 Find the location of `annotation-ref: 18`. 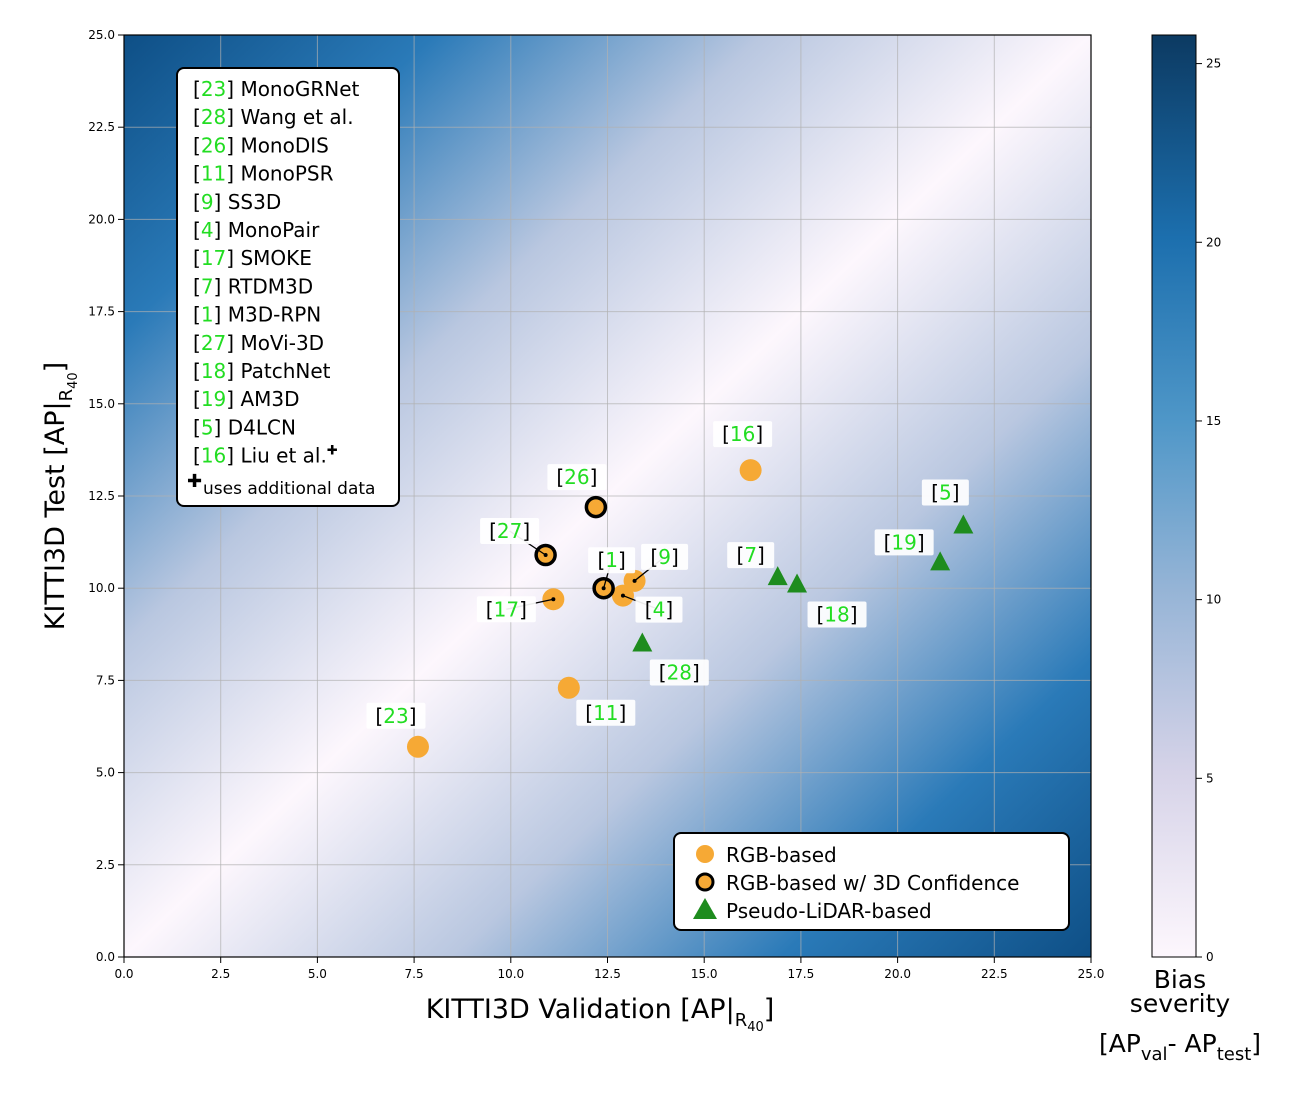

annotation-ref: 18 is located at coordinates (836, 615).